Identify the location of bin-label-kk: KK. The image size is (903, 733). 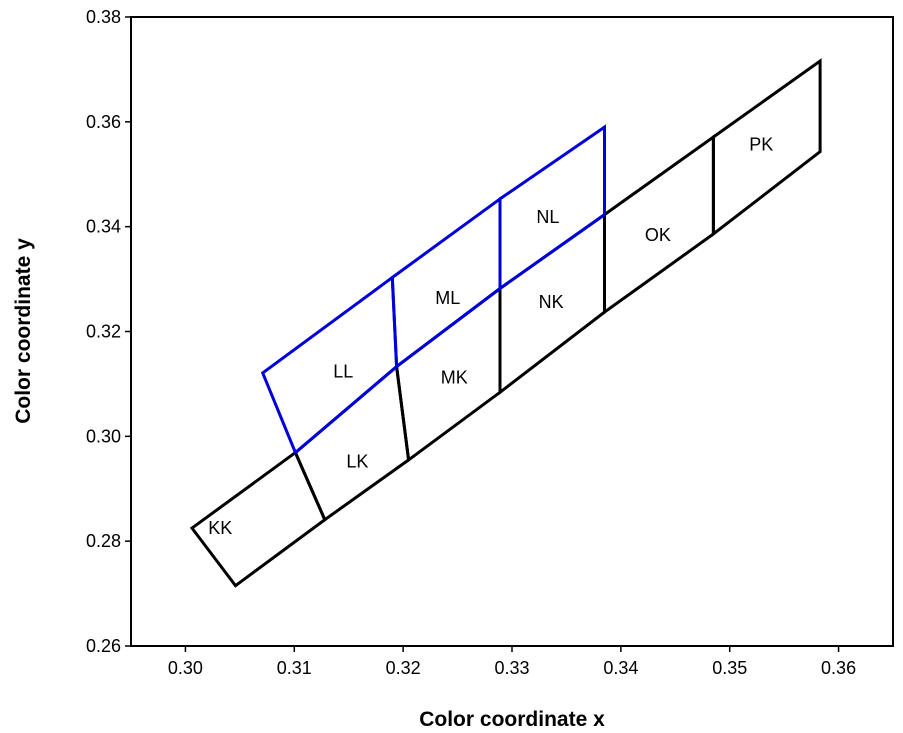
(220, 528).